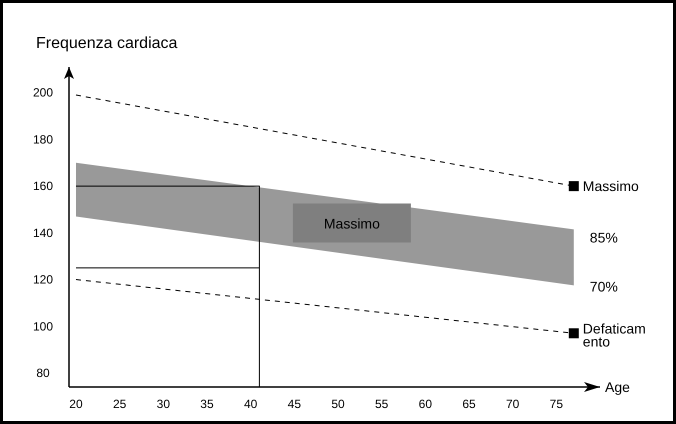 Image resolution: width=676 pixels, height=424 pixels. Describe the element at coordinates (119, 404) in the screenshot. I see `x-tick-label: 25` at that location.